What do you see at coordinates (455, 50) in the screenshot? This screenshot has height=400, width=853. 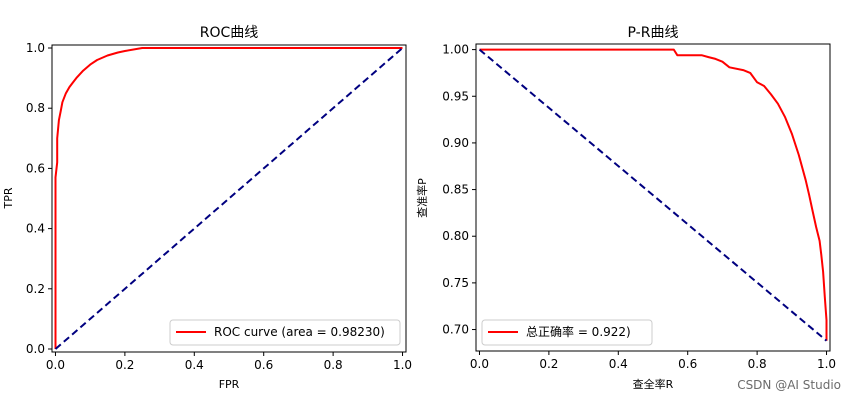 I see `pr-y-tick-label-6: 1.00` at bounding box center [455, 50].